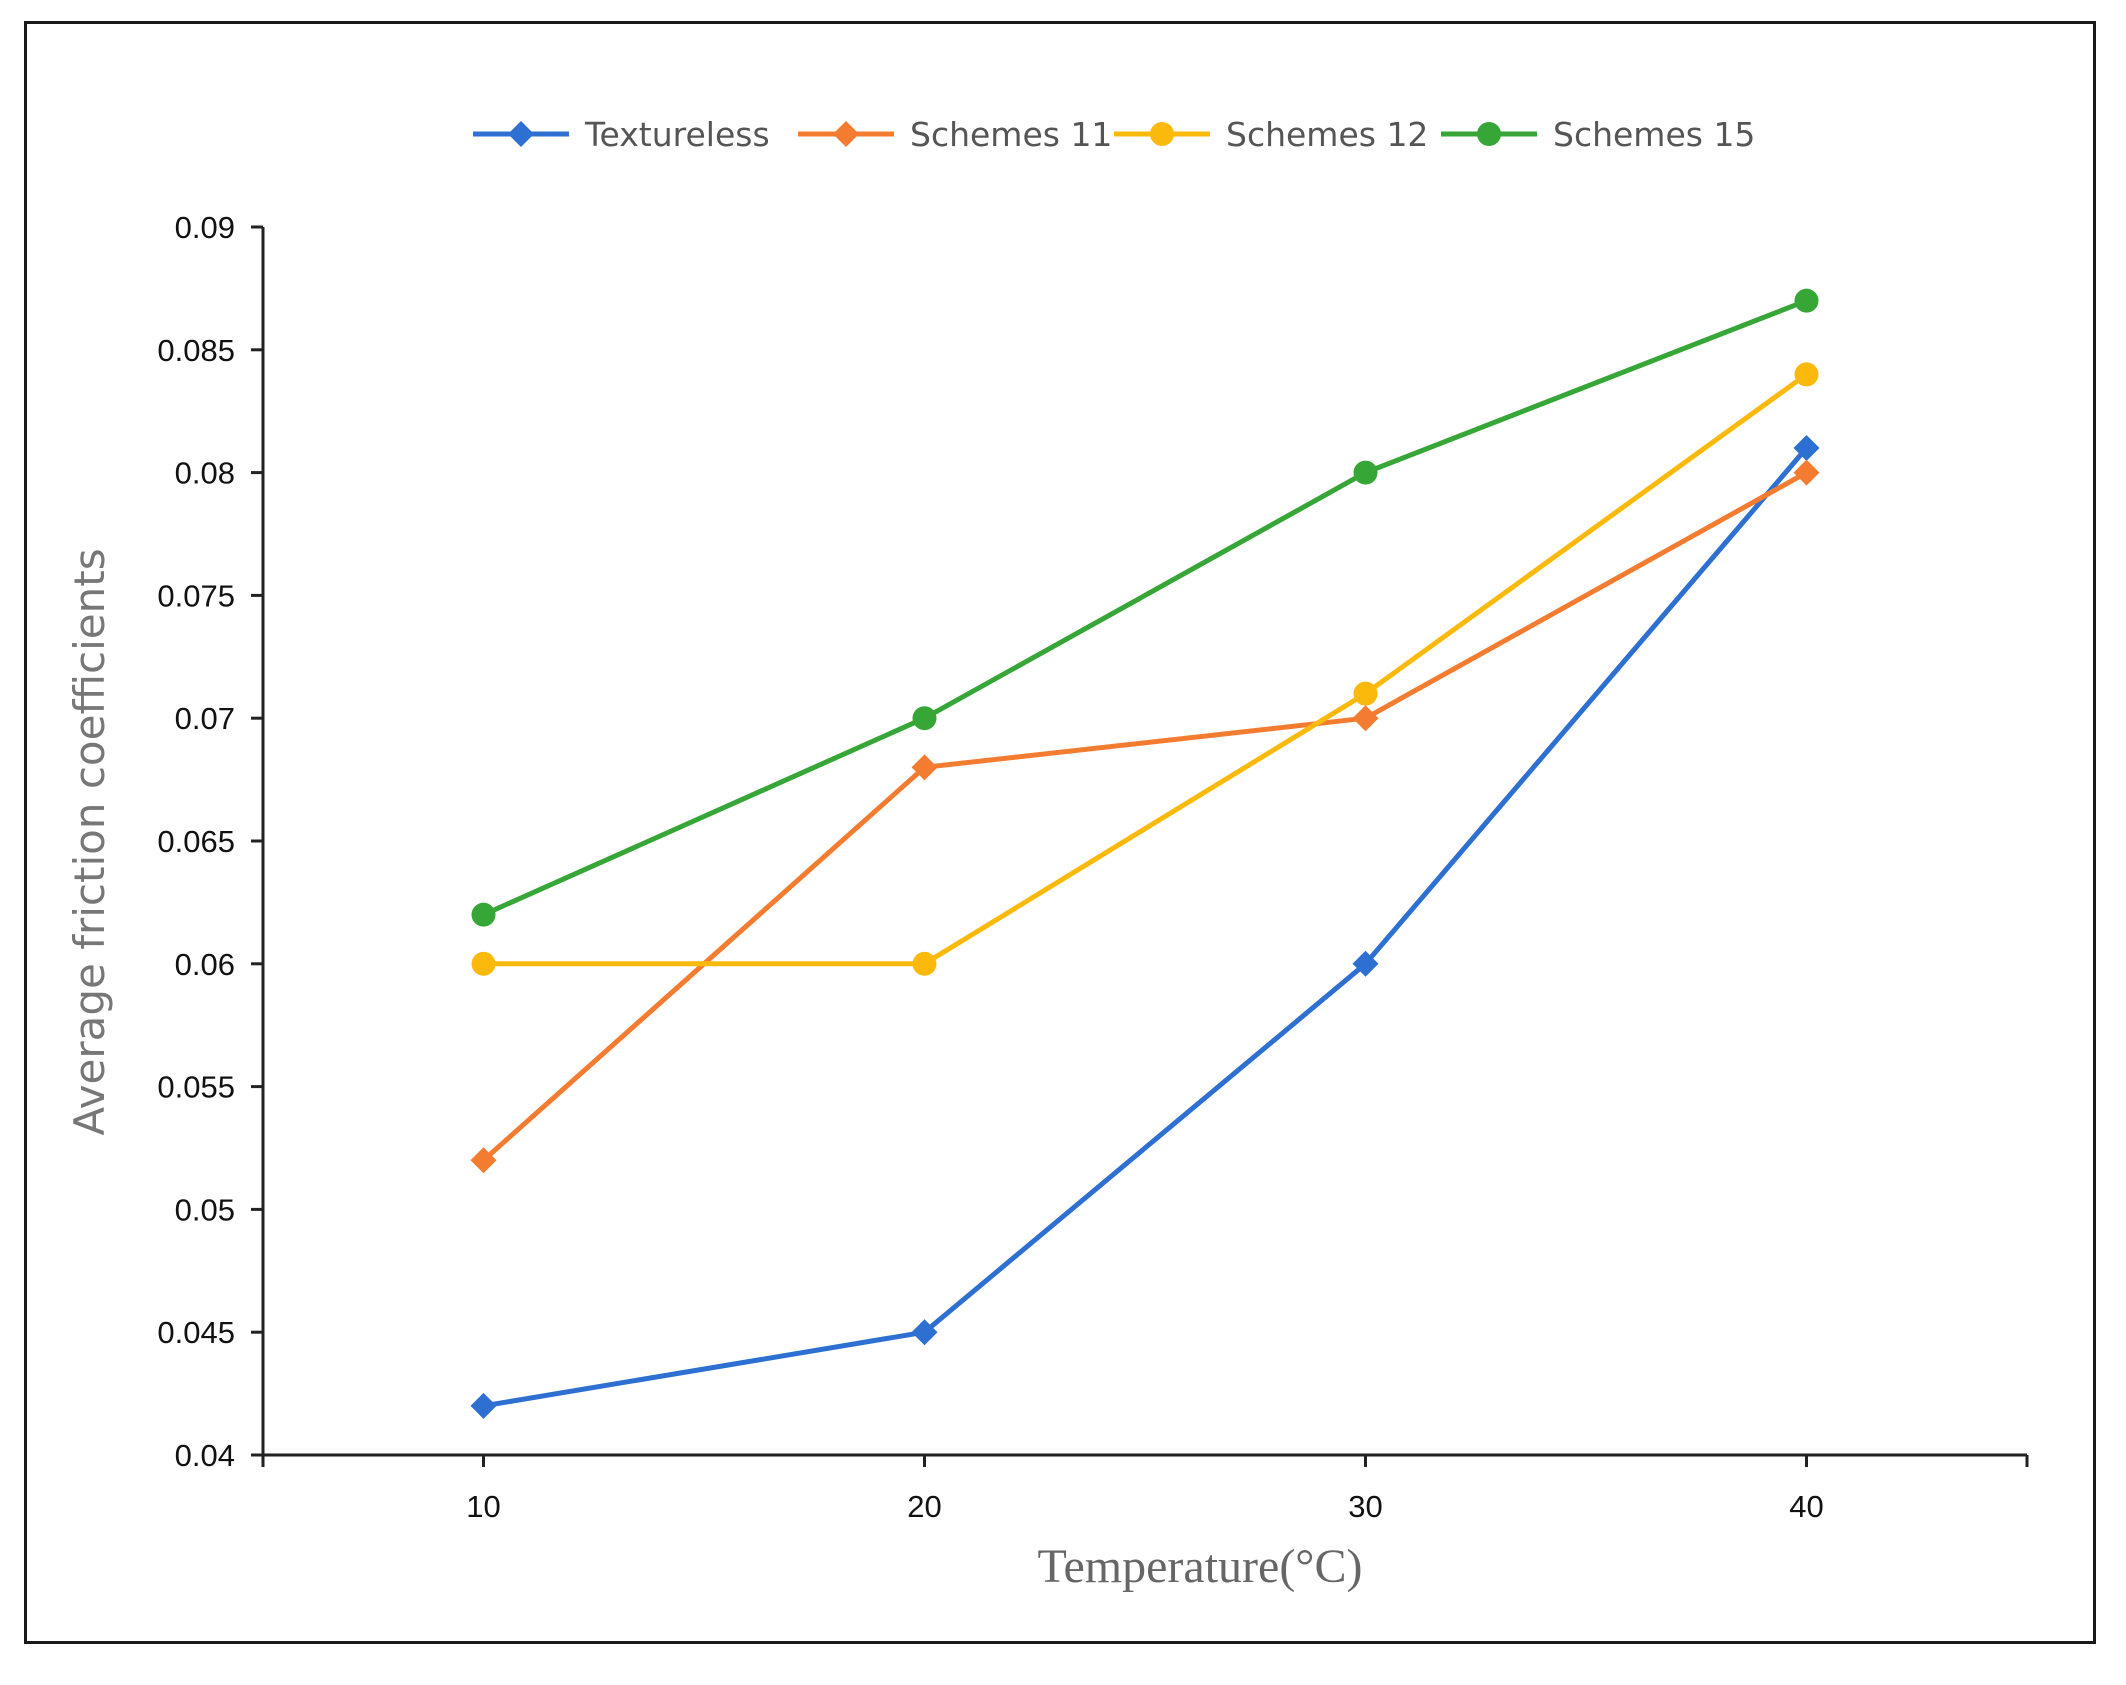  I want to click on x-tick-label: 40, so click(1806, 1506).